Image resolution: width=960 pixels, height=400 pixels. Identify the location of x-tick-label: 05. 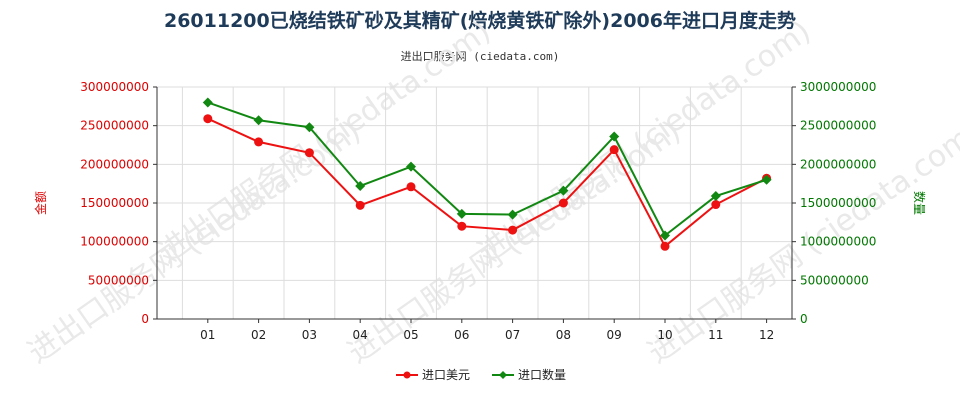
(410, 335).